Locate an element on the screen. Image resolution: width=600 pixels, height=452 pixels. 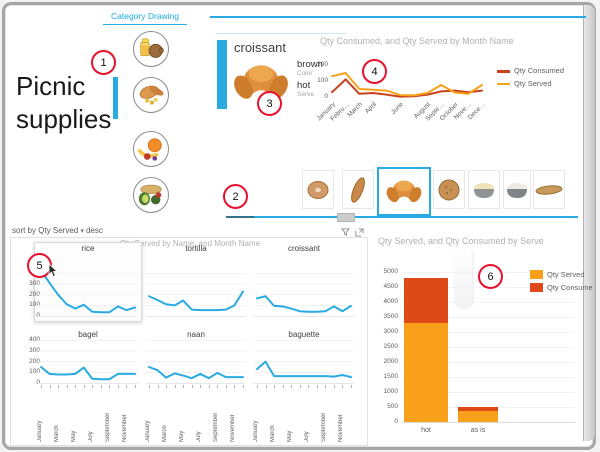
slicer-item-salad is located at coordinates (151, 195).